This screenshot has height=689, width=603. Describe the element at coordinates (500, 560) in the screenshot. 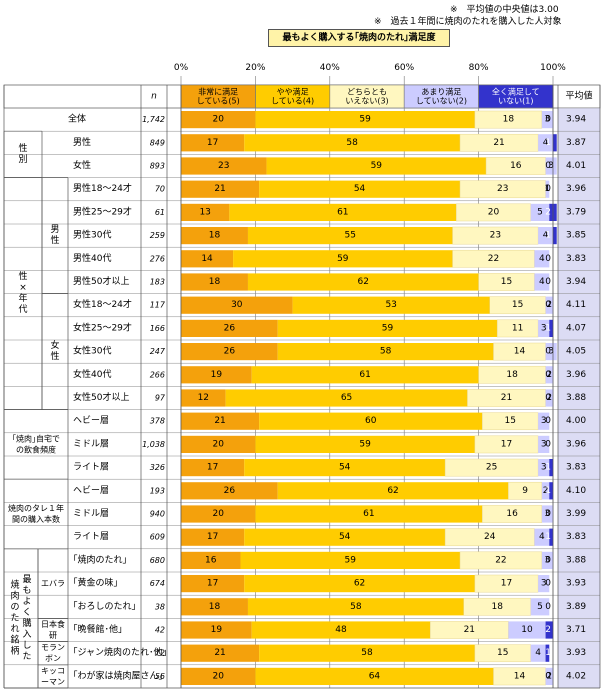

I see `bar-data-label: 22` at that location.